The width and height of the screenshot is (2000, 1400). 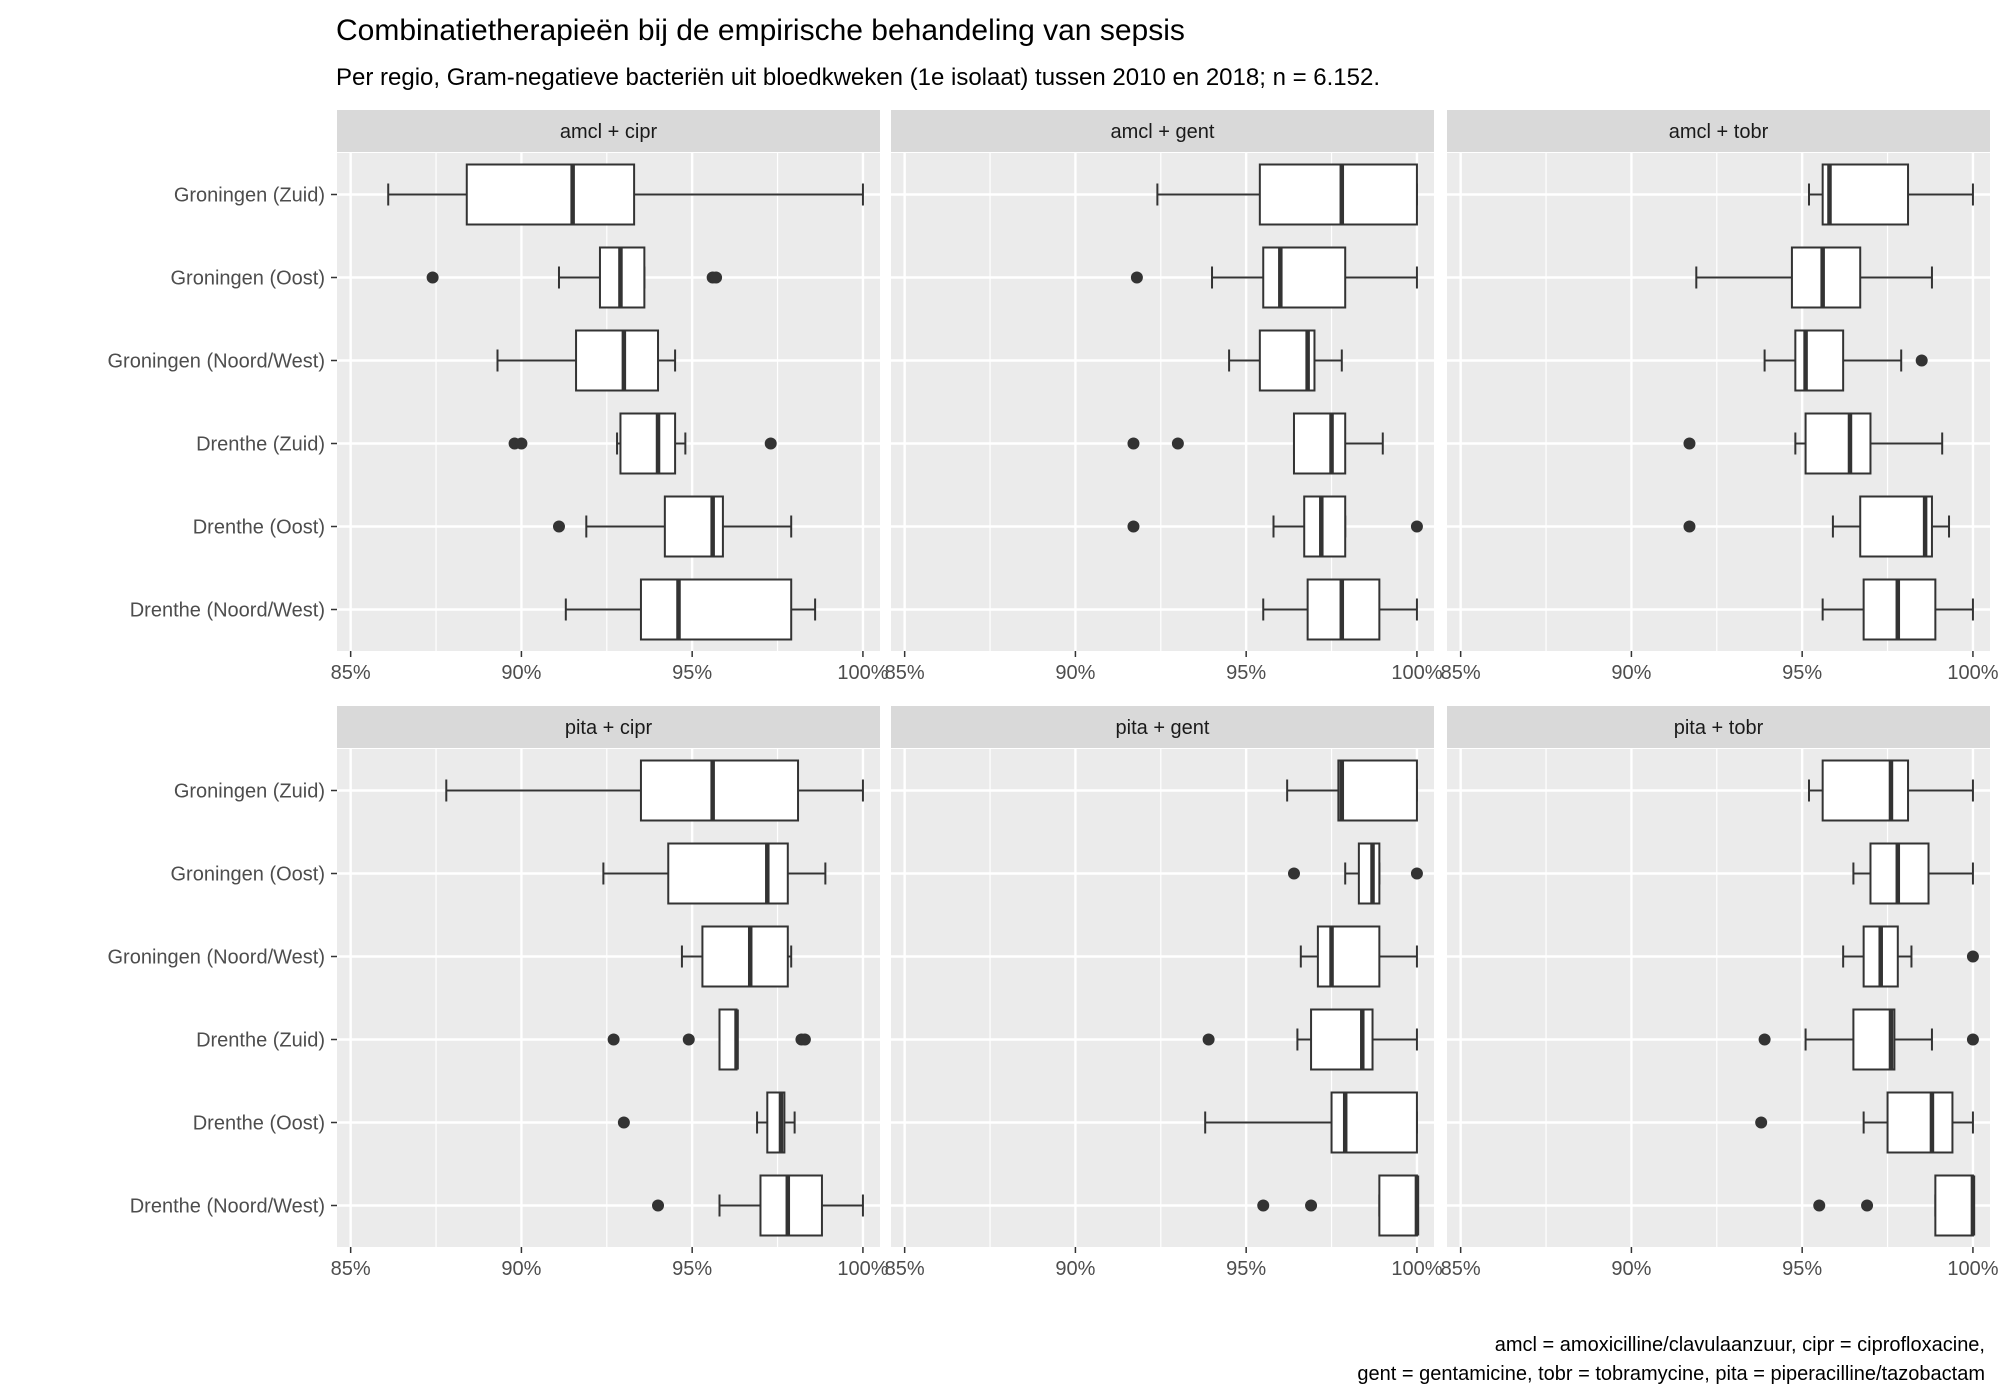 I want to click on category-label: Groningen (Noord/West), so click(x=217, y=362).